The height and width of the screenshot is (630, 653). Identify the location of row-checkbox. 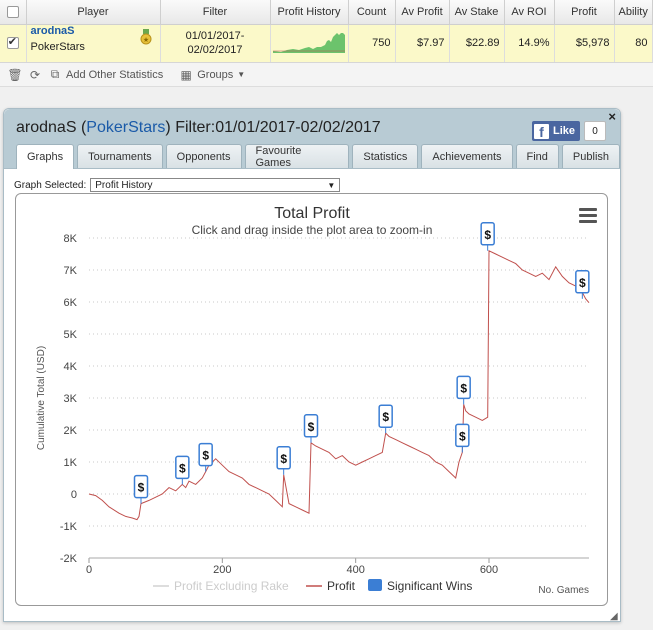
(12, 42).